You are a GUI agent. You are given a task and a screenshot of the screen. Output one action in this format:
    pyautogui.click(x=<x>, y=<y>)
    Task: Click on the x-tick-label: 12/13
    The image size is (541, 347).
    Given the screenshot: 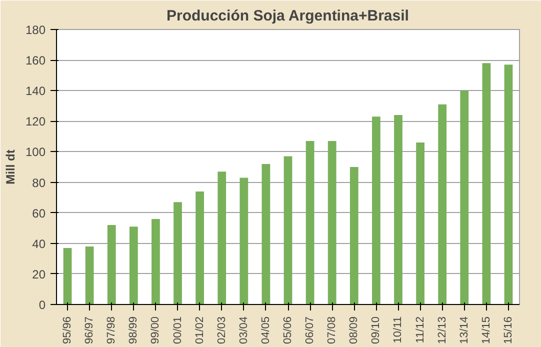 What is the action you would take?
    pyautogui.click(x=442, y=330)
    